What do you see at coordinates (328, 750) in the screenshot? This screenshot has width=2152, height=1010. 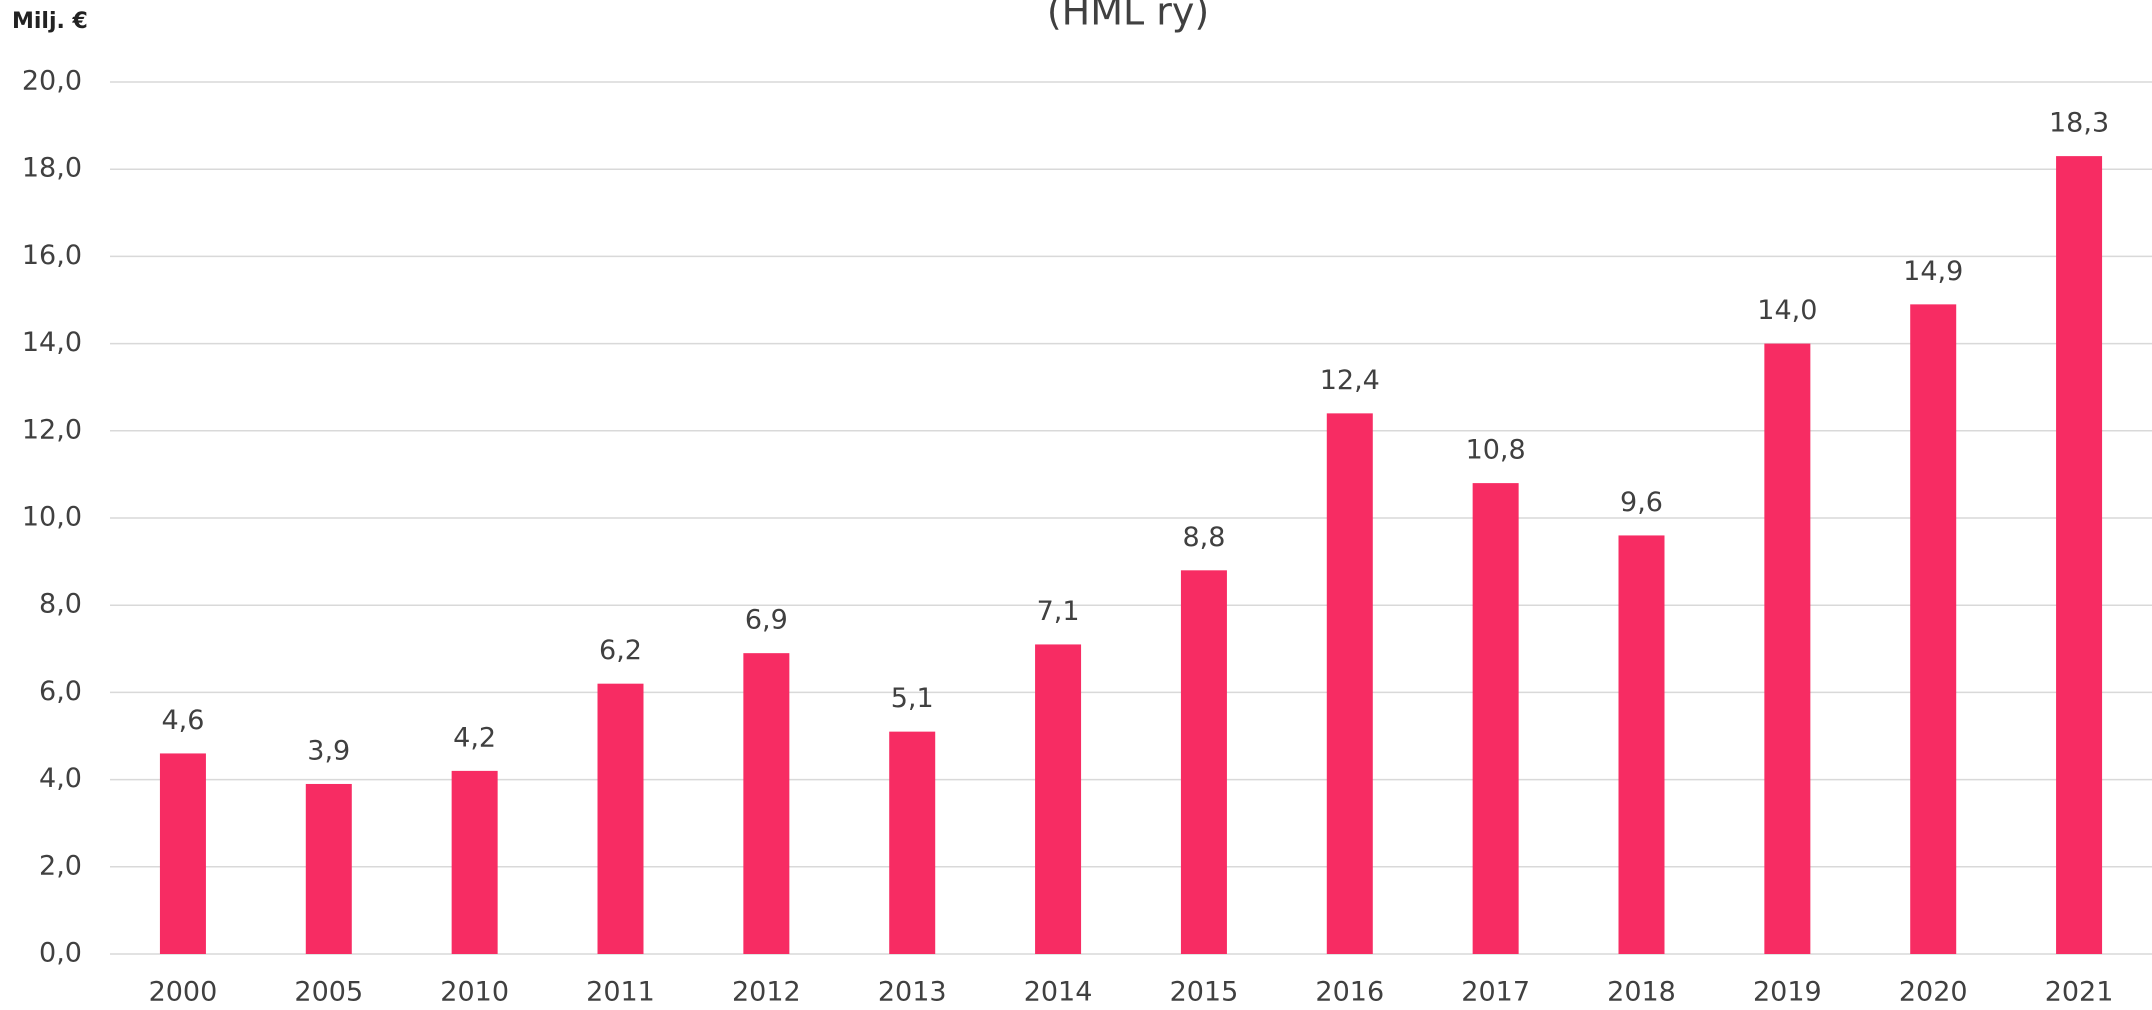 I see `data-label: 3,9` at bounding box center [328, 750].